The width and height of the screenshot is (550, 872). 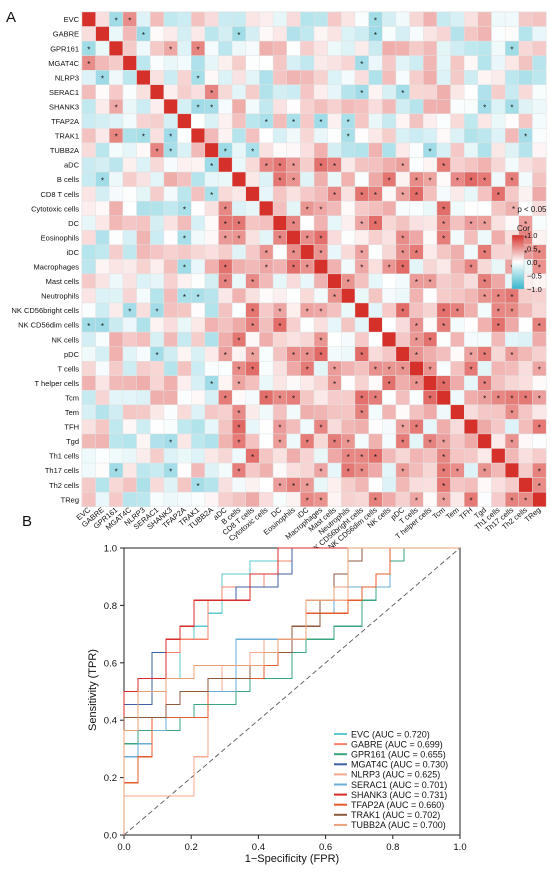 I want to click on row-label: TFAP2A, so click(x=65, y=121).